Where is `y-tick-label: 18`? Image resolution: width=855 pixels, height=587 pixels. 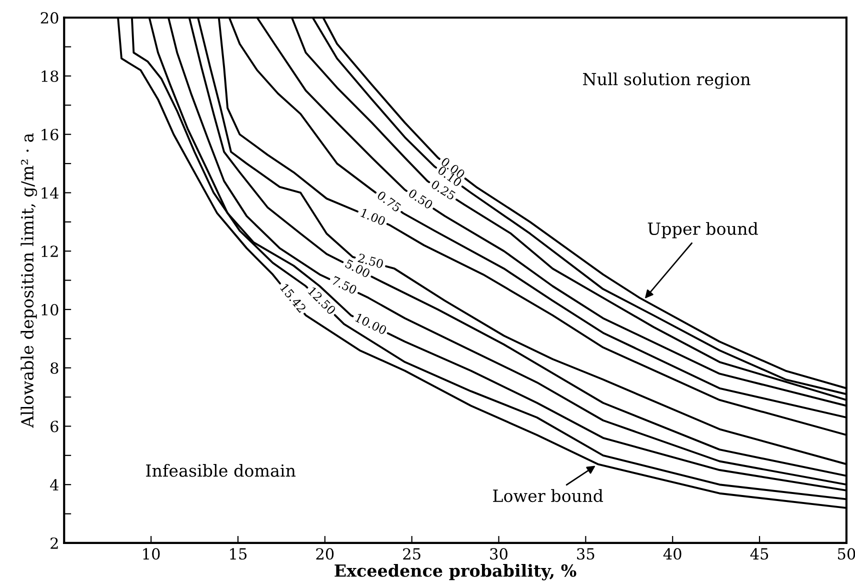 y-tick-label: 18 is located at coordinates (50, 76).